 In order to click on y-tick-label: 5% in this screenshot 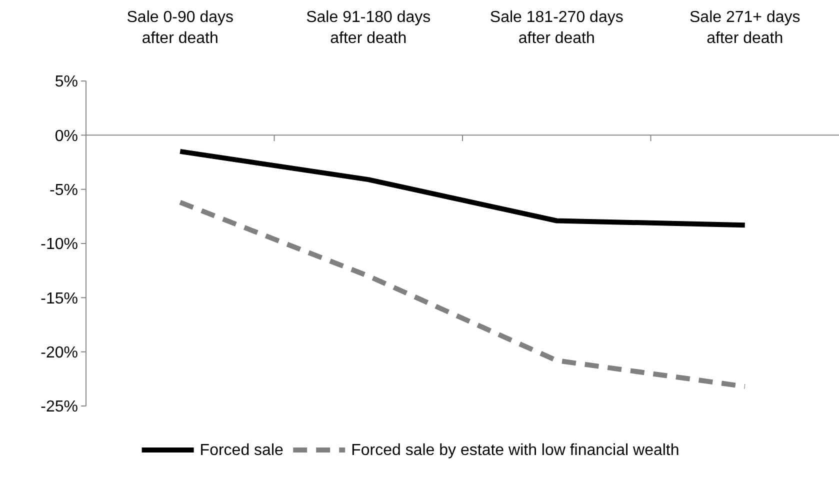, I will do `click(66, 82)`.